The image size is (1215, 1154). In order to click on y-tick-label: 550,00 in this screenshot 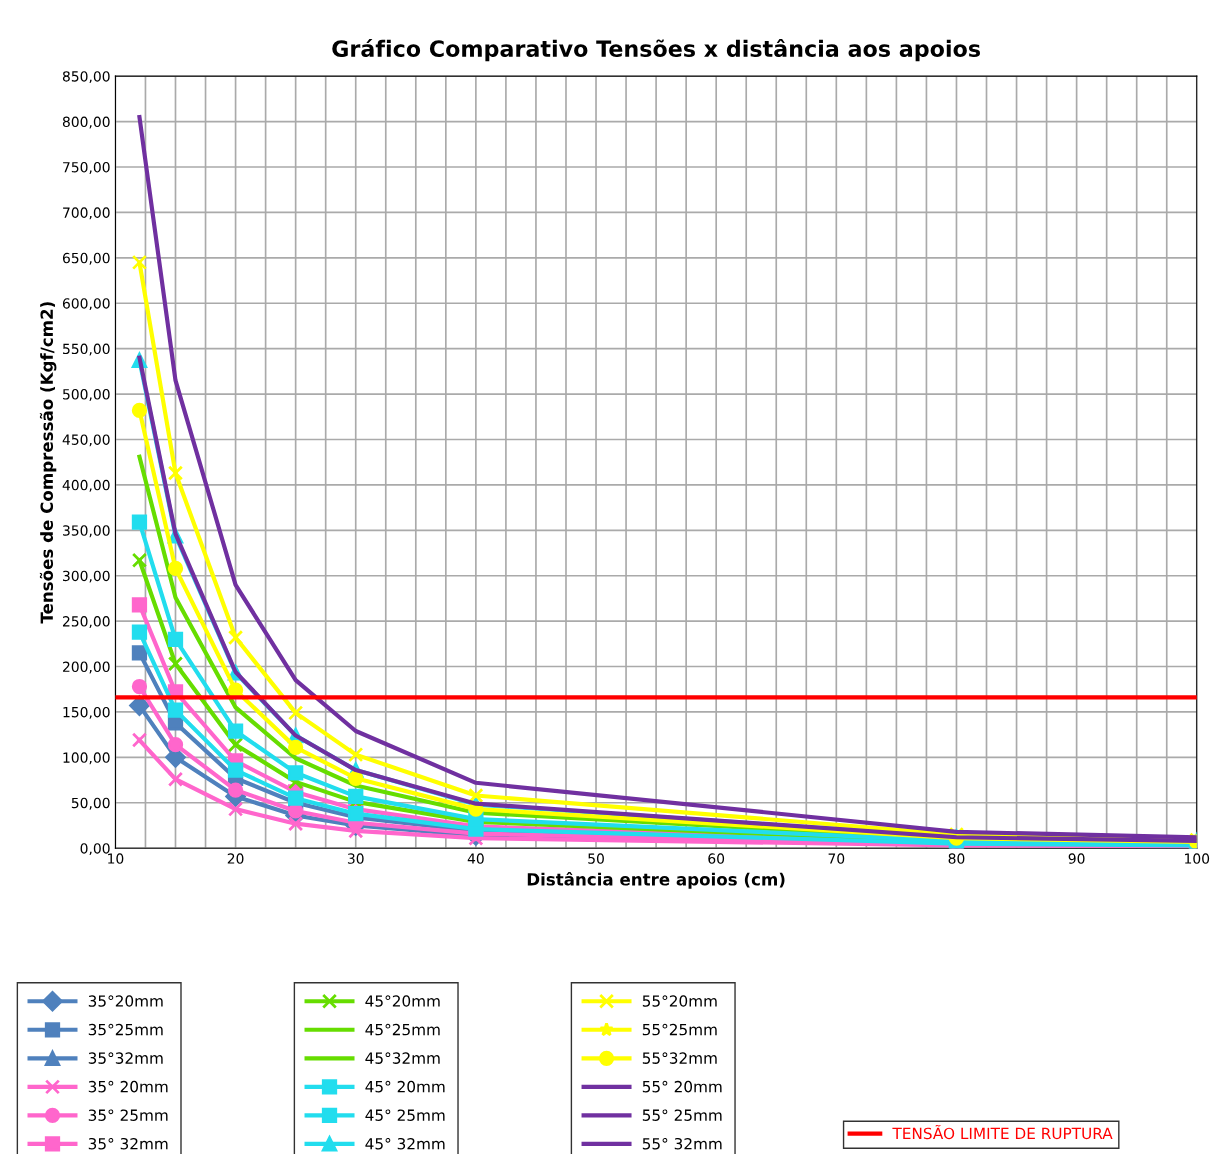, I will do `click(86, 349)`.